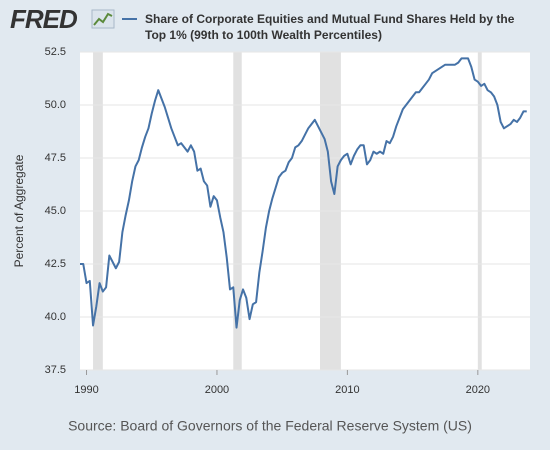 Image resolution: width=550 pixels, height=450 pixels. I want to click on y-tick-label: 40.0, so click(55, 317).